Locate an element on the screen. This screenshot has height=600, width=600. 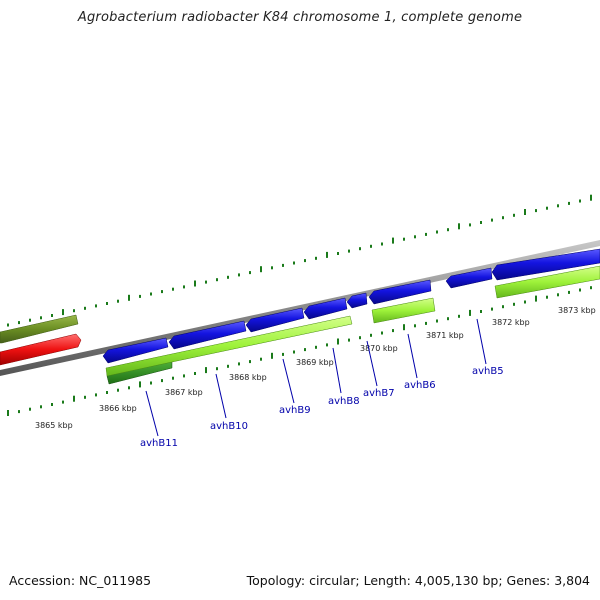
gene-label-avhB10: avhB10 is located at coordinates (229, 426).